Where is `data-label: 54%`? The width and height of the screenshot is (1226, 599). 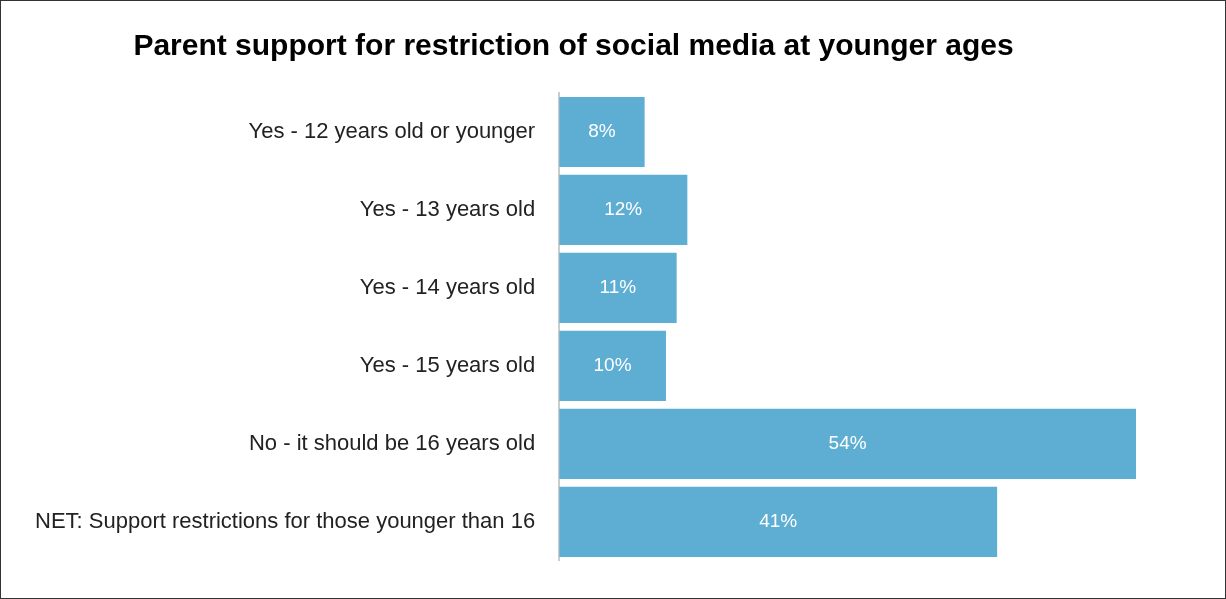
data-label: 54% is located at coordinates (847, 443).